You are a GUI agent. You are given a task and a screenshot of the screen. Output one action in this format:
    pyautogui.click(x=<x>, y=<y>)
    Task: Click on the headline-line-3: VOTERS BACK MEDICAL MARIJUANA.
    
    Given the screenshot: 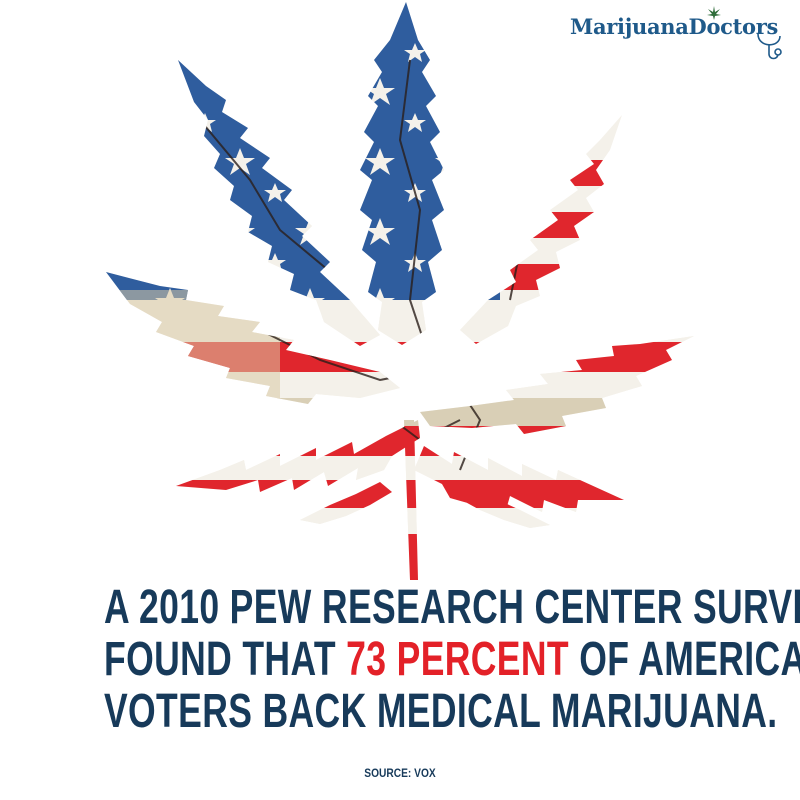 What is the action you would take?
    pyautogui.click(x=441, y=711)
    